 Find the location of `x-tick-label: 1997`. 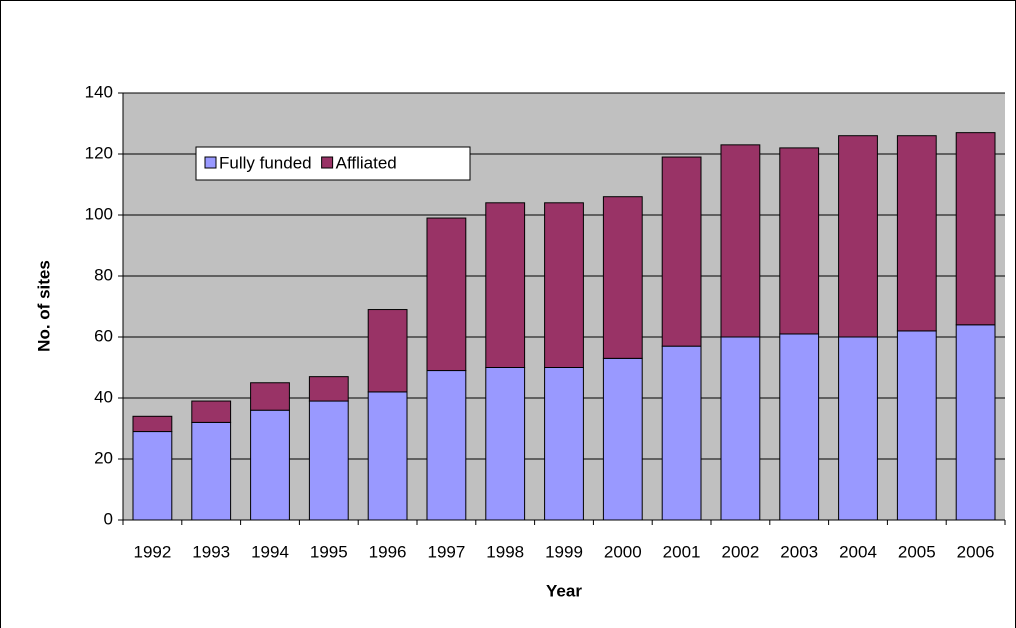

x-tick-label: 1997 is located at coordinates (446, 551).